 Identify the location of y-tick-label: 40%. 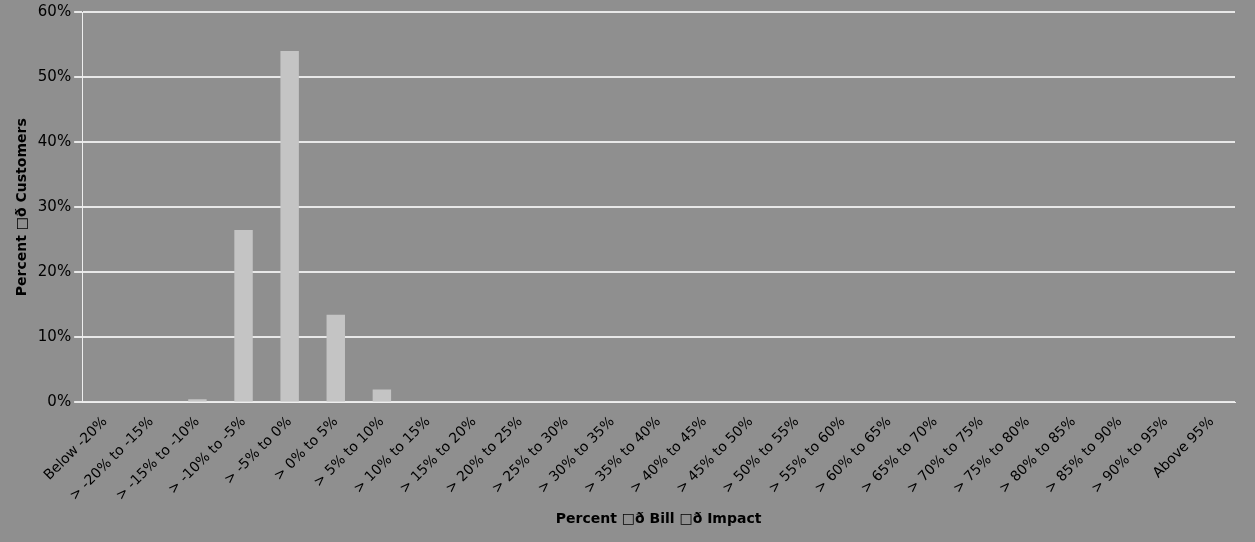
(54, 141).